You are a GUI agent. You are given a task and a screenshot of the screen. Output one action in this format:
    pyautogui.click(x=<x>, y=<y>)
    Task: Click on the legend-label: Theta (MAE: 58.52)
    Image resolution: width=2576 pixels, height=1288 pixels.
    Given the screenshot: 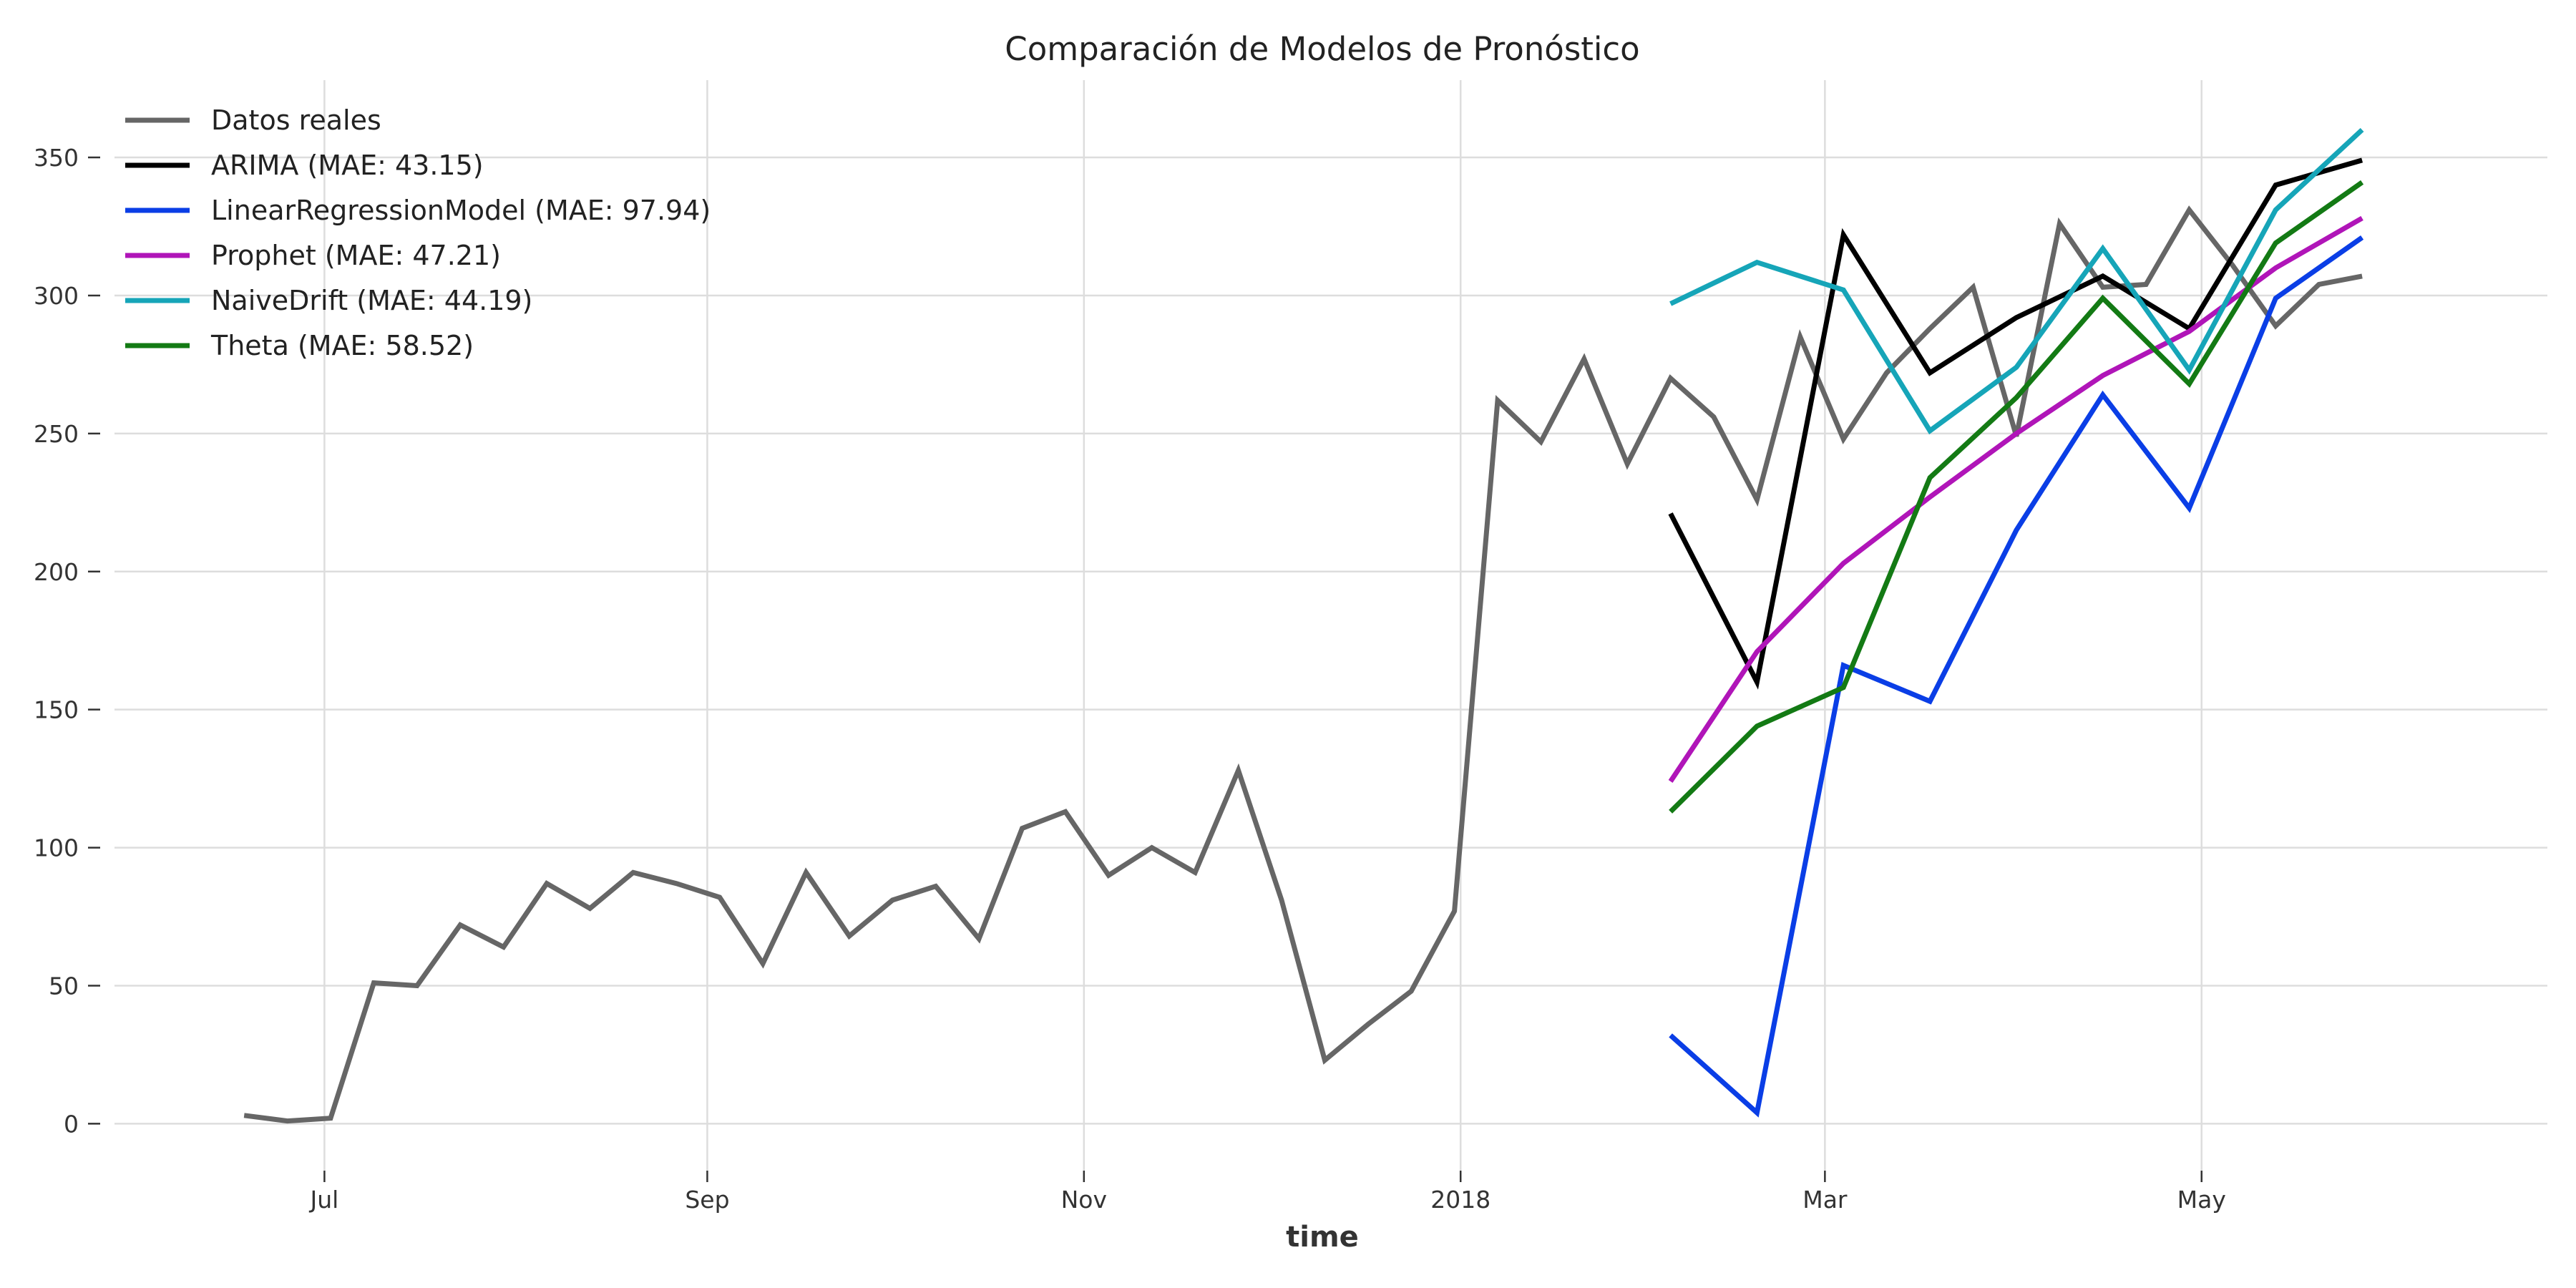 What is the action you would take?
    pyautogui.click(x=342, y=345)
    